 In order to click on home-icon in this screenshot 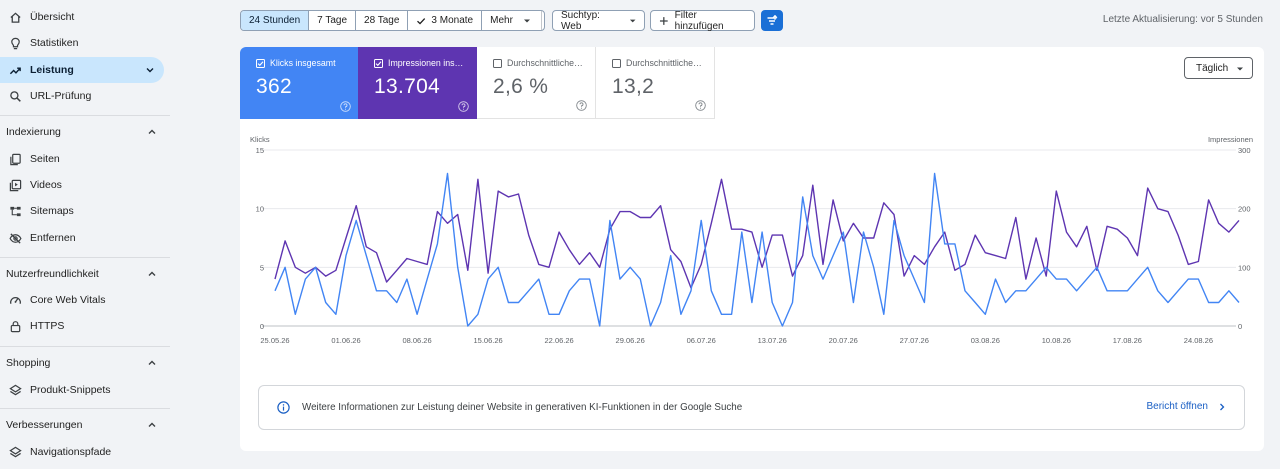, I will do `click(15, 17)`.